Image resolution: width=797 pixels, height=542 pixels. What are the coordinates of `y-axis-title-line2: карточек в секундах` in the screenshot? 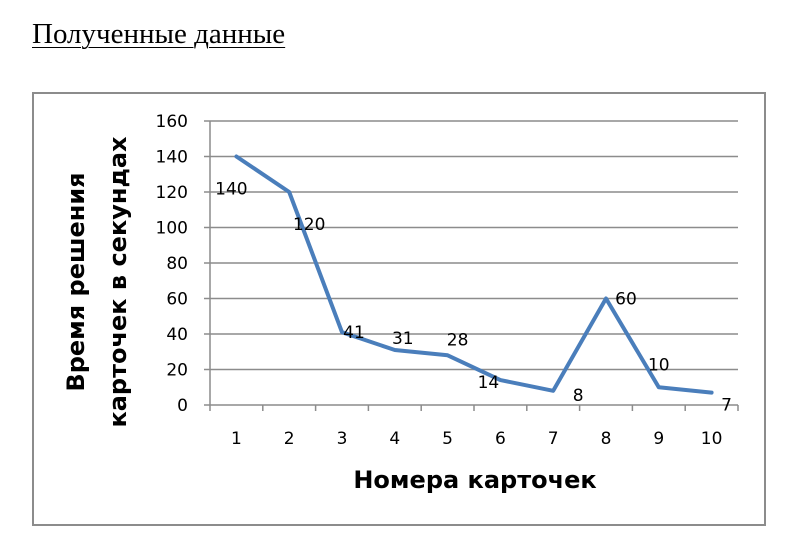 It's located at (118, 282).